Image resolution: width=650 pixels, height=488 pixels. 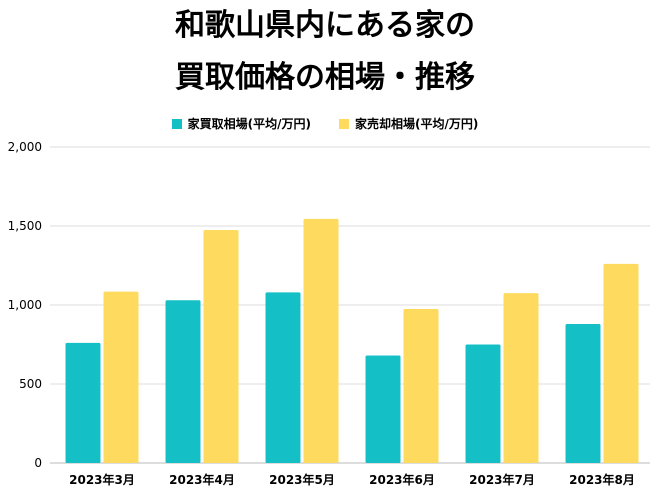 I want to click on y-tick-label: 0, so click(x=38, y=463).